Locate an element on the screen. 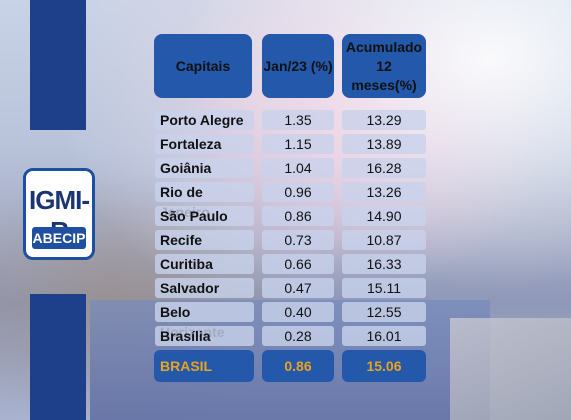 Image resolution: width=571 pixels, height=420 pixels. row-city: Porto Alegre is located at coordinates (204, 120).